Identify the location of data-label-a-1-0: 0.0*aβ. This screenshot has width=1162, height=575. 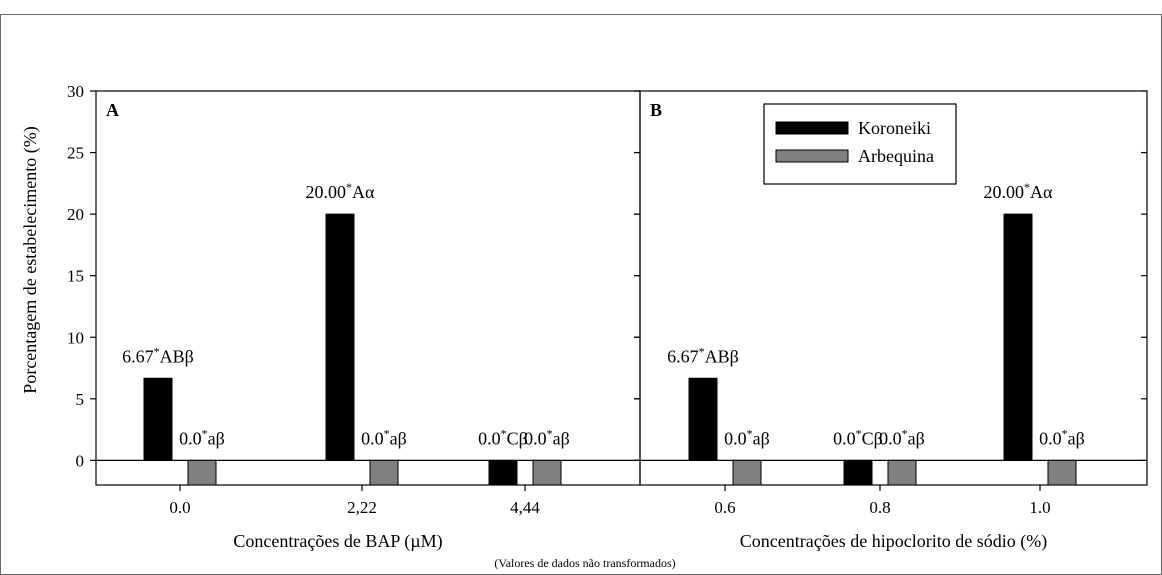
(202, 437).